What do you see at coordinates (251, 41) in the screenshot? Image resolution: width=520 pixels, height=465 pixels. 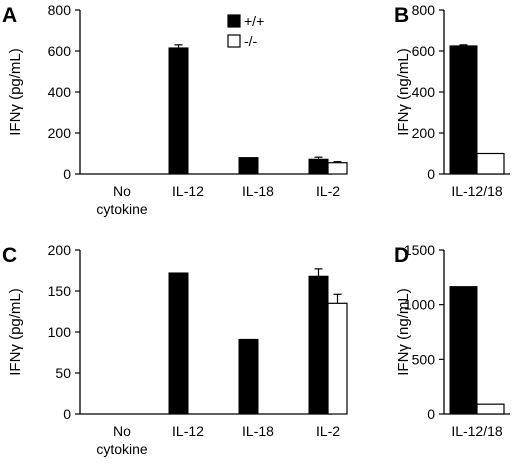 I see `legend-label: -/-` at bounding box center [251, 41].